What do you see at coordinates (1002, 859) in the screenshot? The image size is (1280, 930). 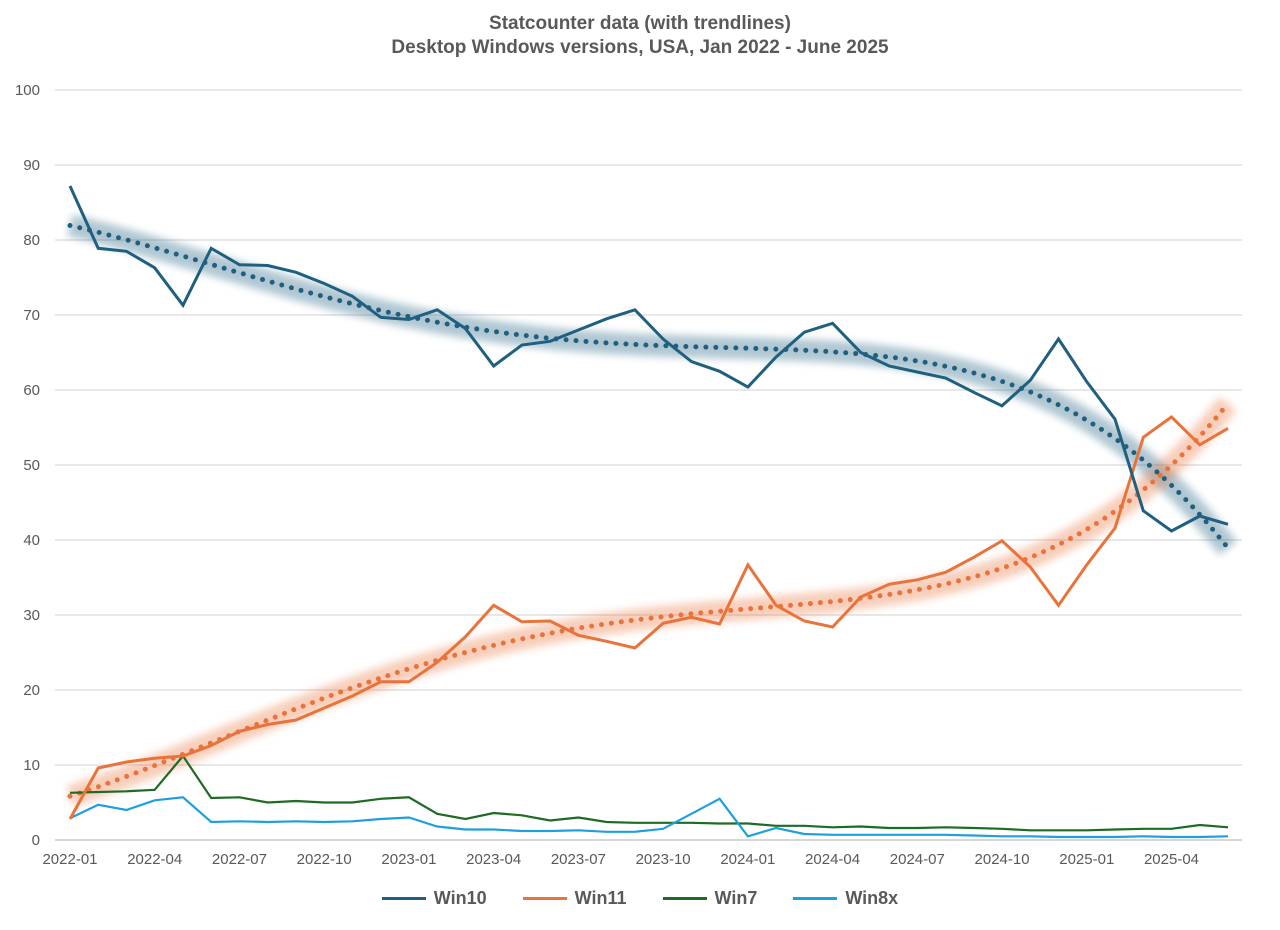 I see `x-tick-label: 2024-10` at bounding box center [1002, 859].